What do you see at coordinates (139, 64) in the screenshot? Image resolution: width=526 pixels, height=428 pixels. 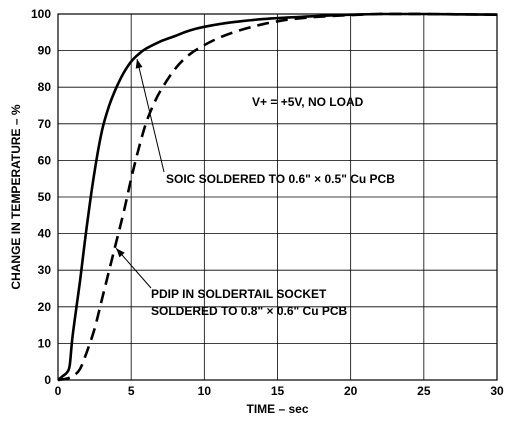 I see `arrow-soic-head` at bounding box center [139, 64].